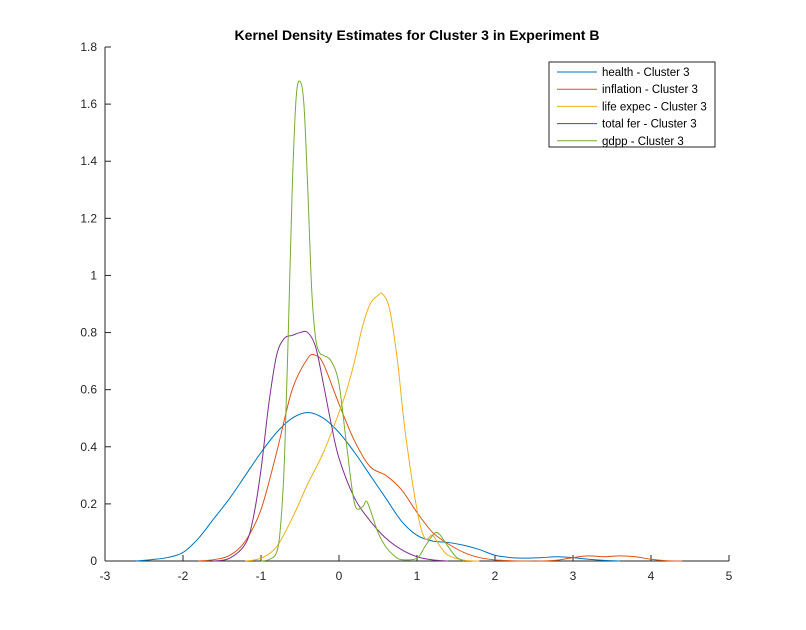 This screenshot has width=806, height=630. I want to click on y-tick-label: 1, so click(93, 275).